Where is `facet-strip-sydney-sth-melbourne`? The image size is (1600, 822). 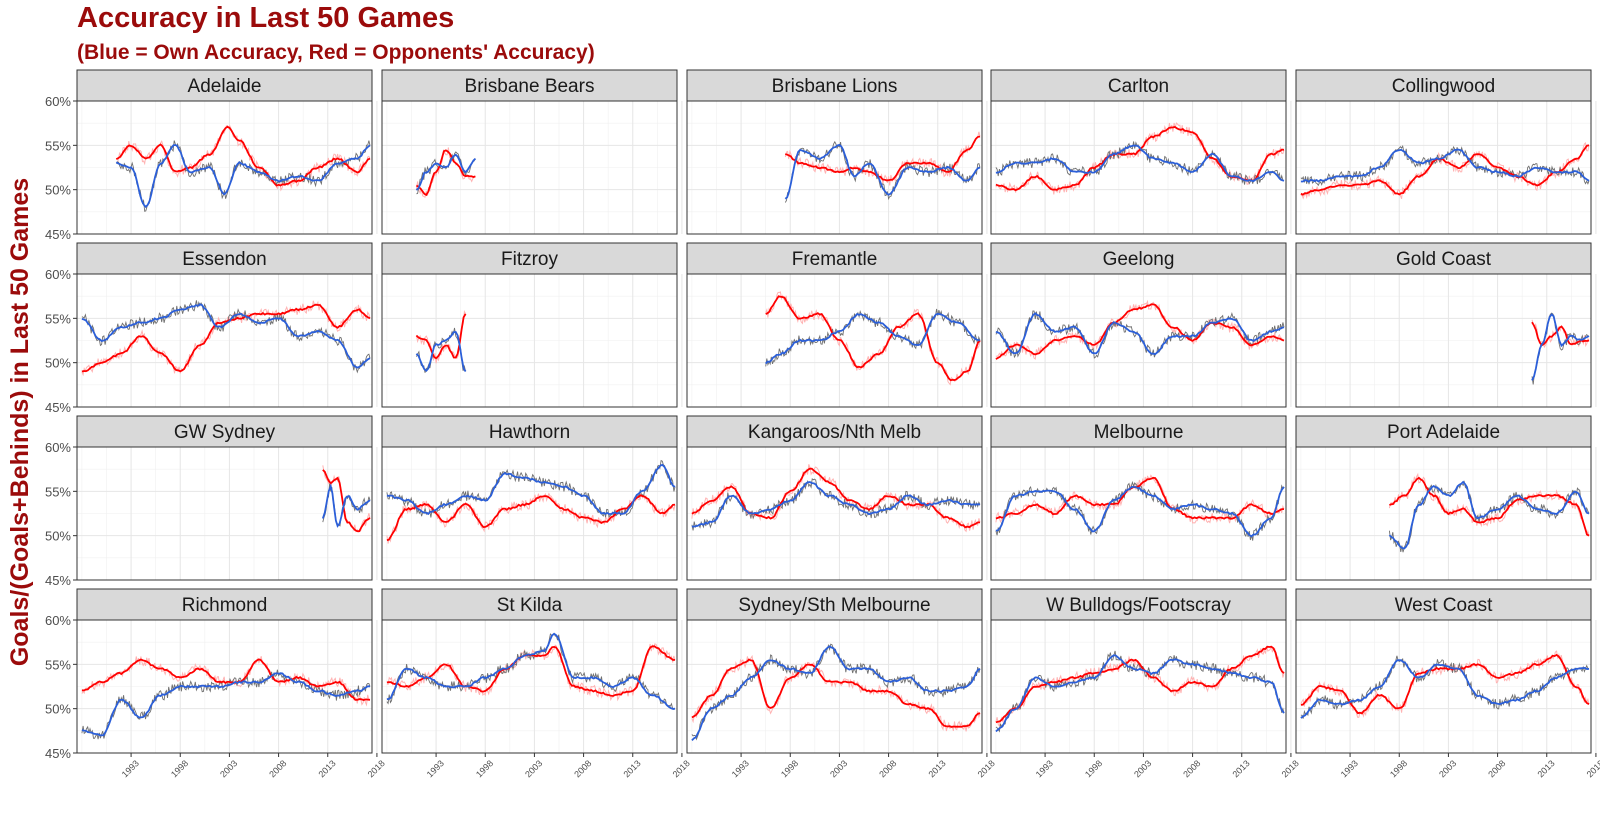 facet-strip-sydney-sth-melbourne is located at coordinates (834, 604).